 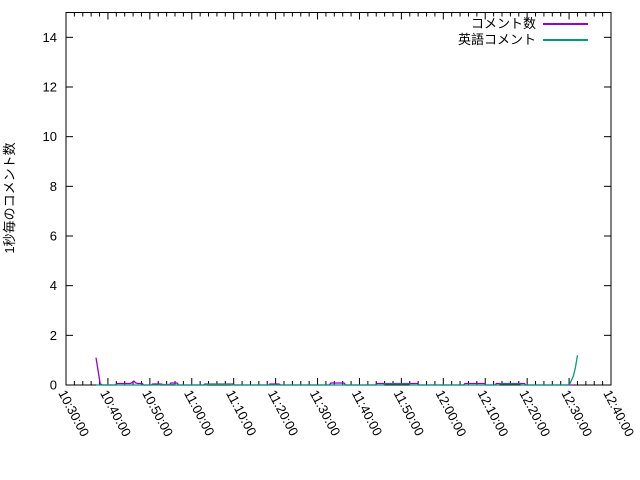 I want to click on y-tick-label: 12, so click(x=50, y=87).